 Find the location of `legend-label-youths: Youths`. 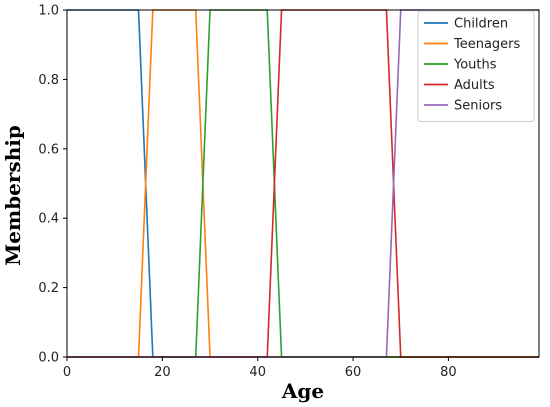

legend-label-youths: Youths is located at coordinates (475, 65).